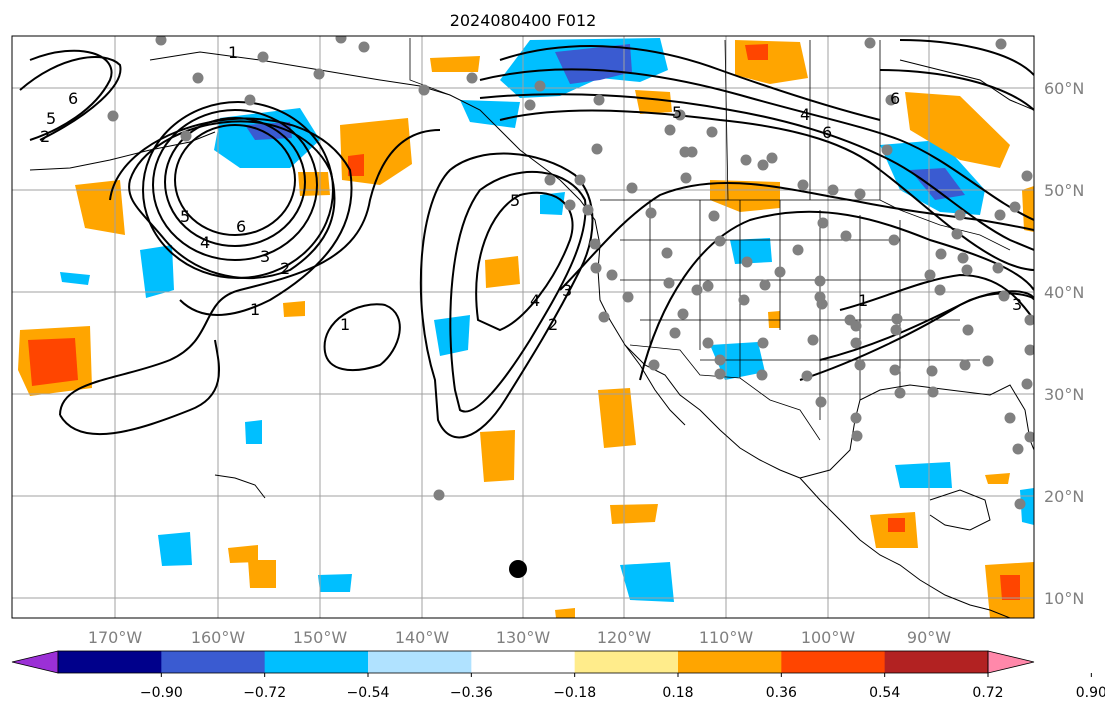 This screenshot has height=712, width=1105. Describe the element at coordinates (624, 637) in the screenshot. I see `longitude-label: 120°W` at that location.